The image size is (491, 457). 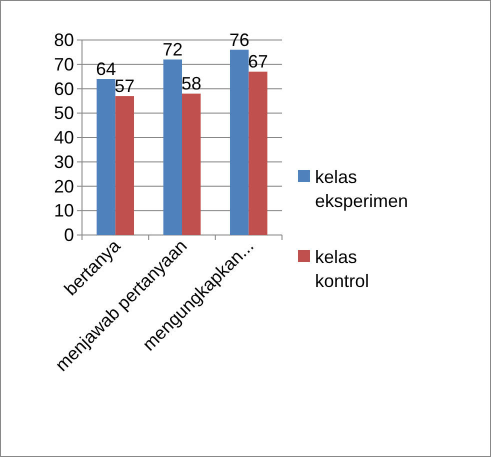 I want to click on y-tick-label: 70, so click(x=64, y=64).